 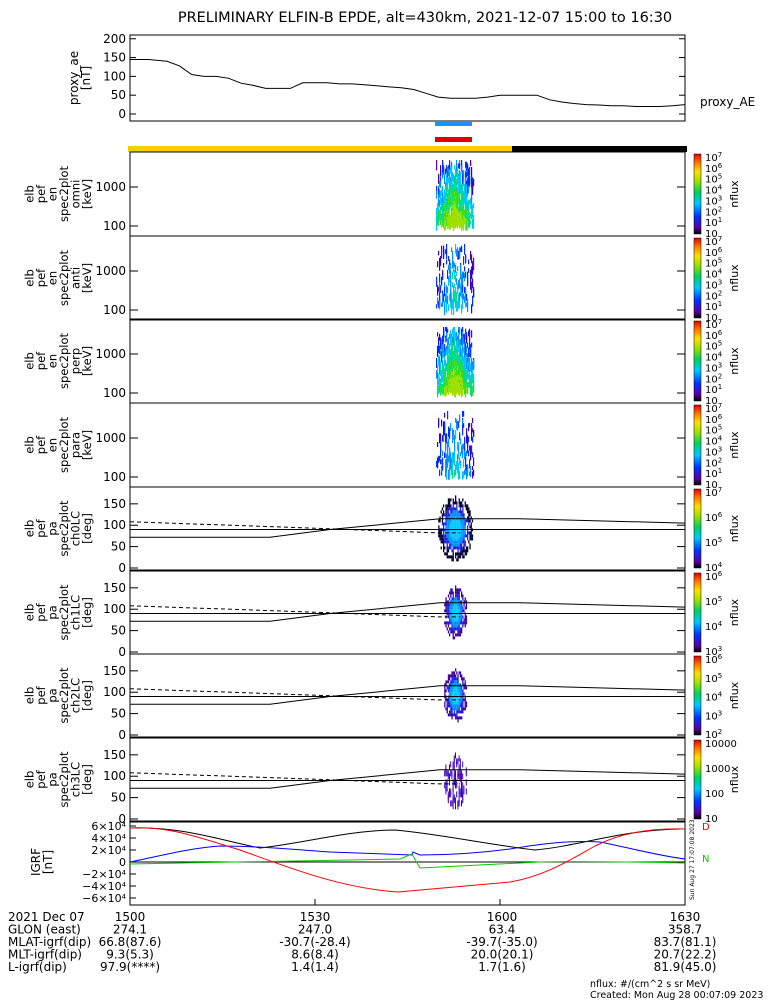 I want to click on pa-panel-ylabel-line: spec2plot, so click(x=64, y=612).